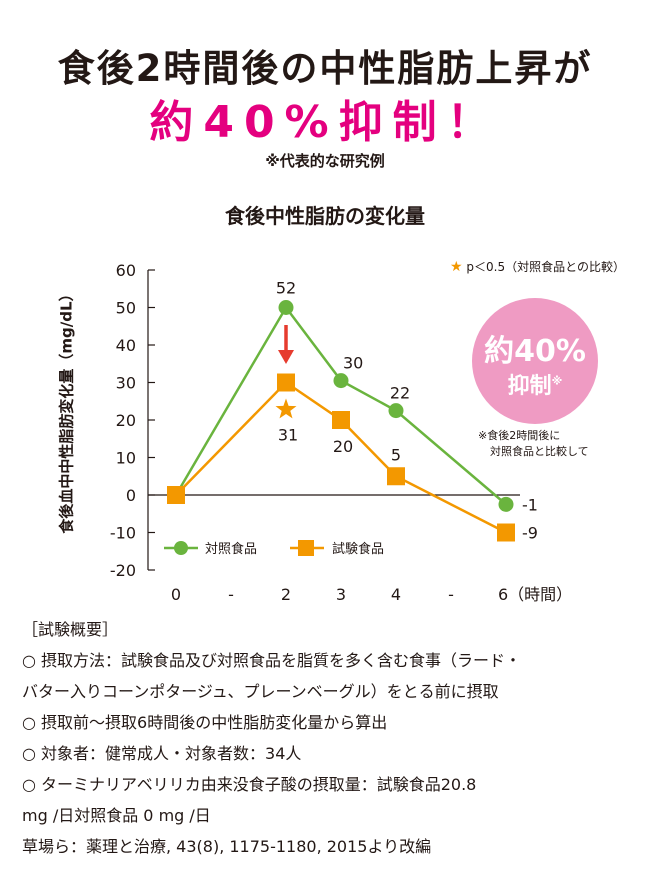  I want to click on legend-control-label: 対照食品, so click(231, 549).